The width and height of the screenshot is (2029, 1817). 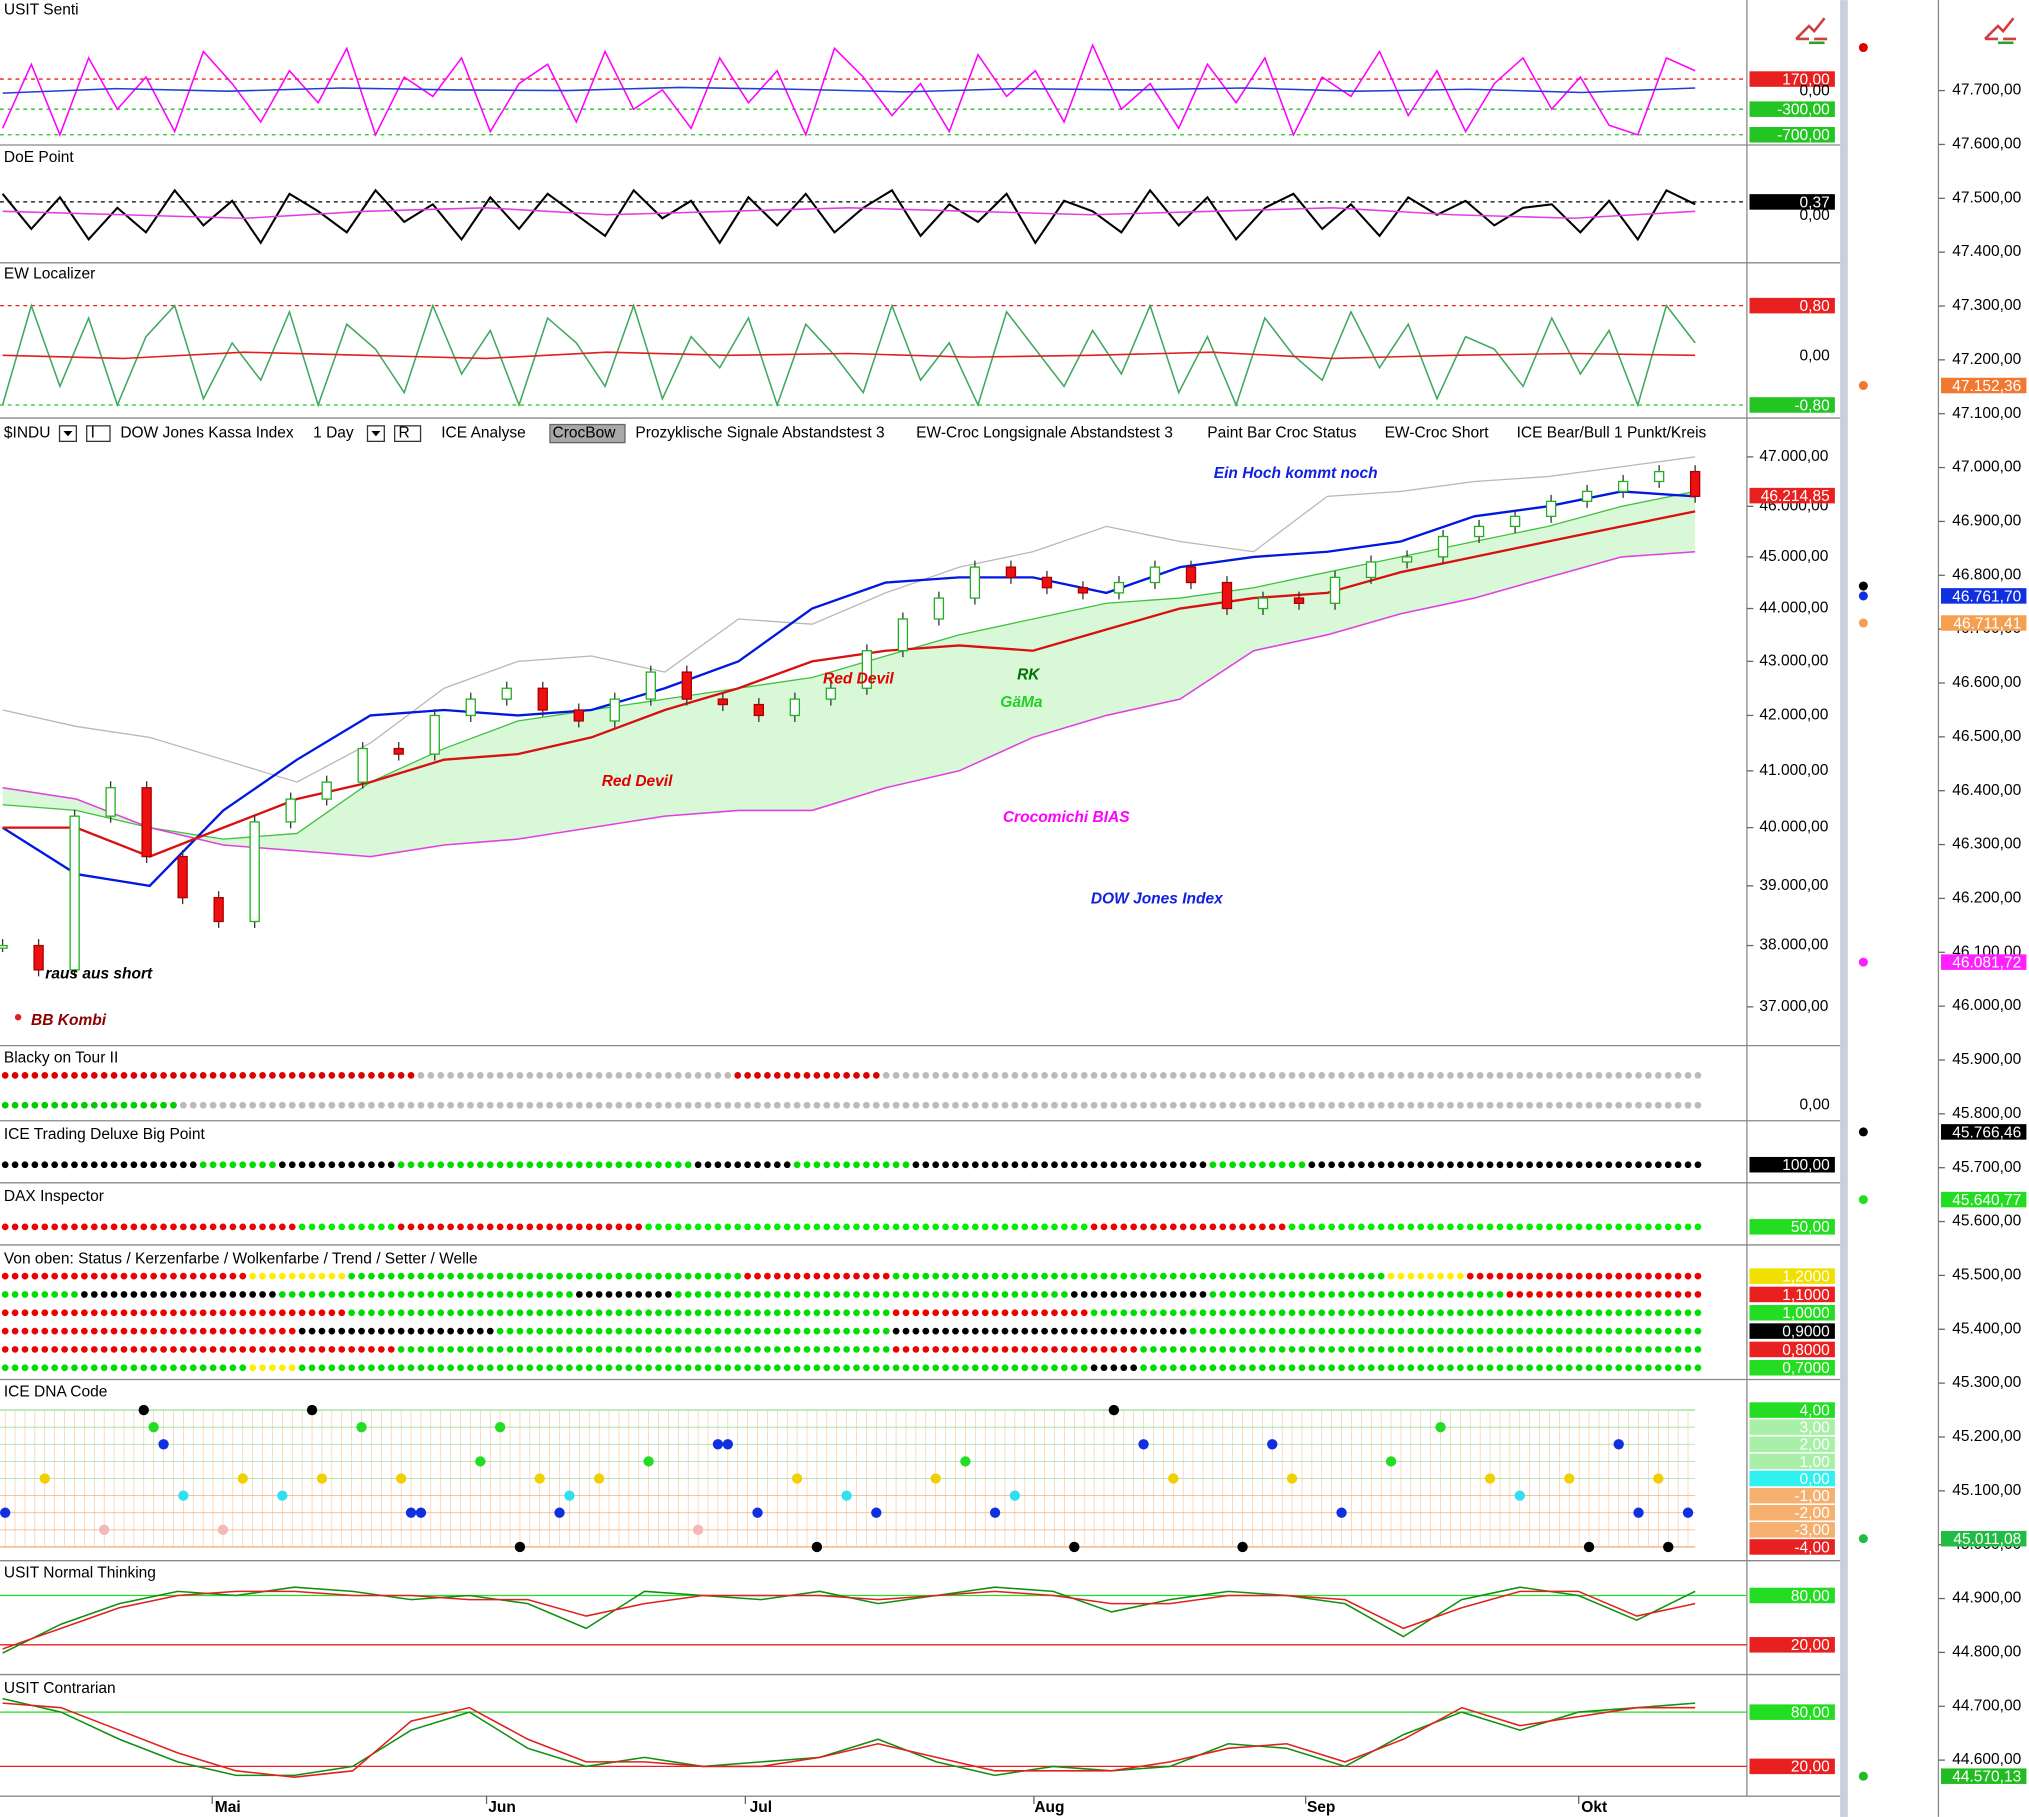 What do you see at coordinates (1986, 1059) in the screenshot?
I see `y-tick-label: 45.900,00` at bounding box center [1986, 1059].